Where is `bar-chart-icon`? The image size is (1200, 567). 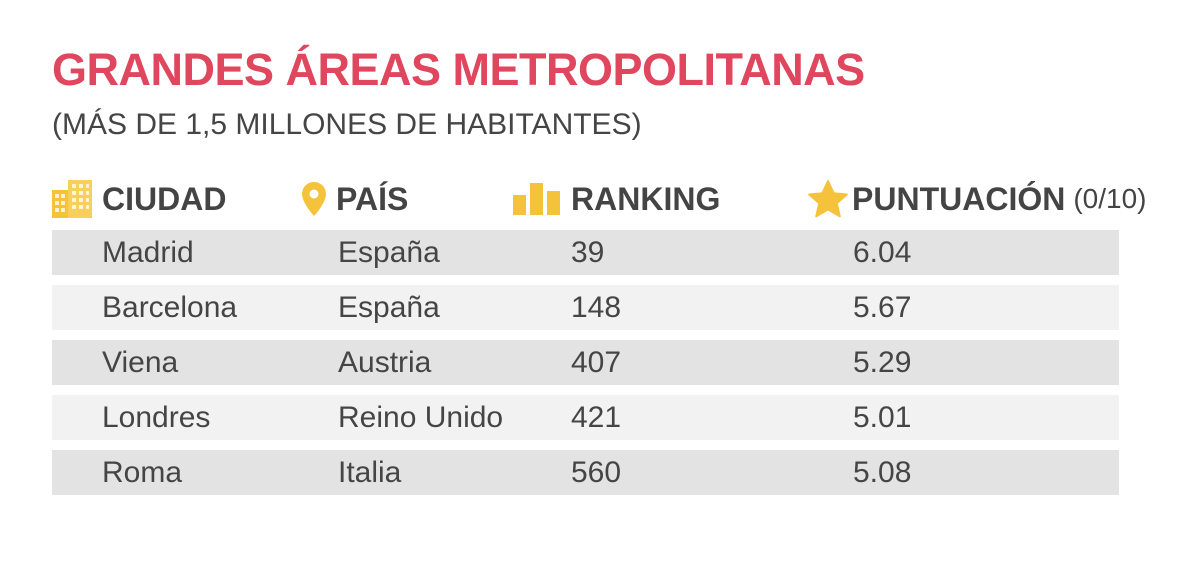 bar-chart-icon is located at coordinates (537, 199).